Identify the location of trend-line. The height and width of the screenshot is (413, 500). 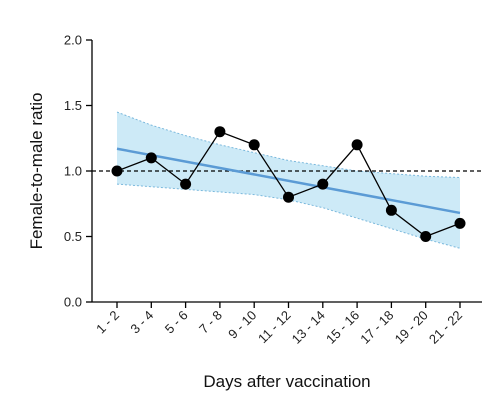
(288, 181).